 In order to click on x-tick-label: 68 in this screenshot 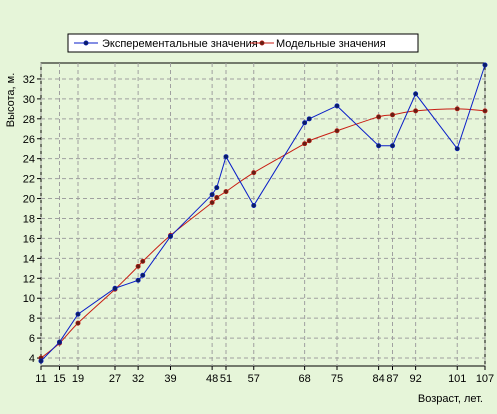, I will do `click(305, 379)`.